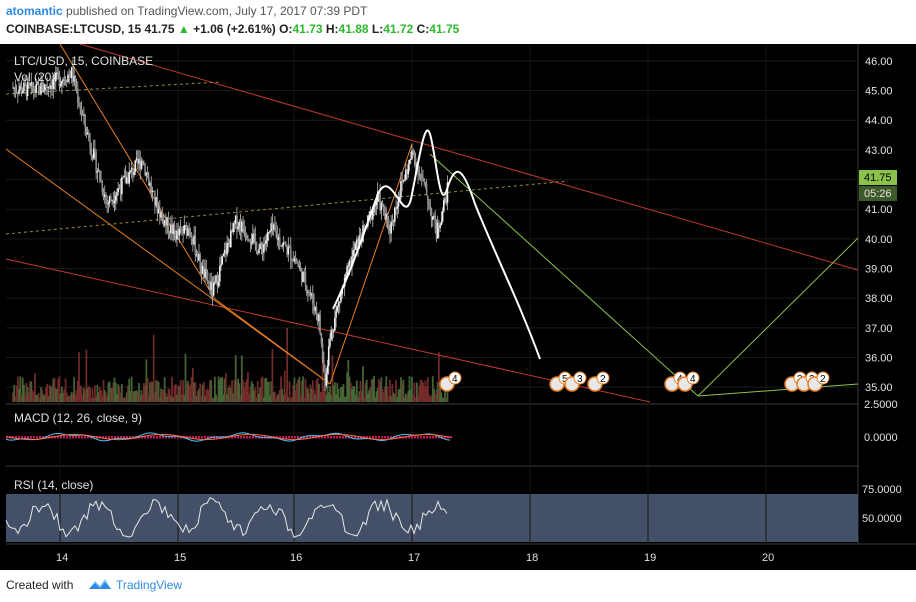 The height and width of the screenshot is (602, 916). What do you see at coordinates (100, 584) in the screenshot?
I see `tradingview-logo-icon` at bounding box center [100, 584].